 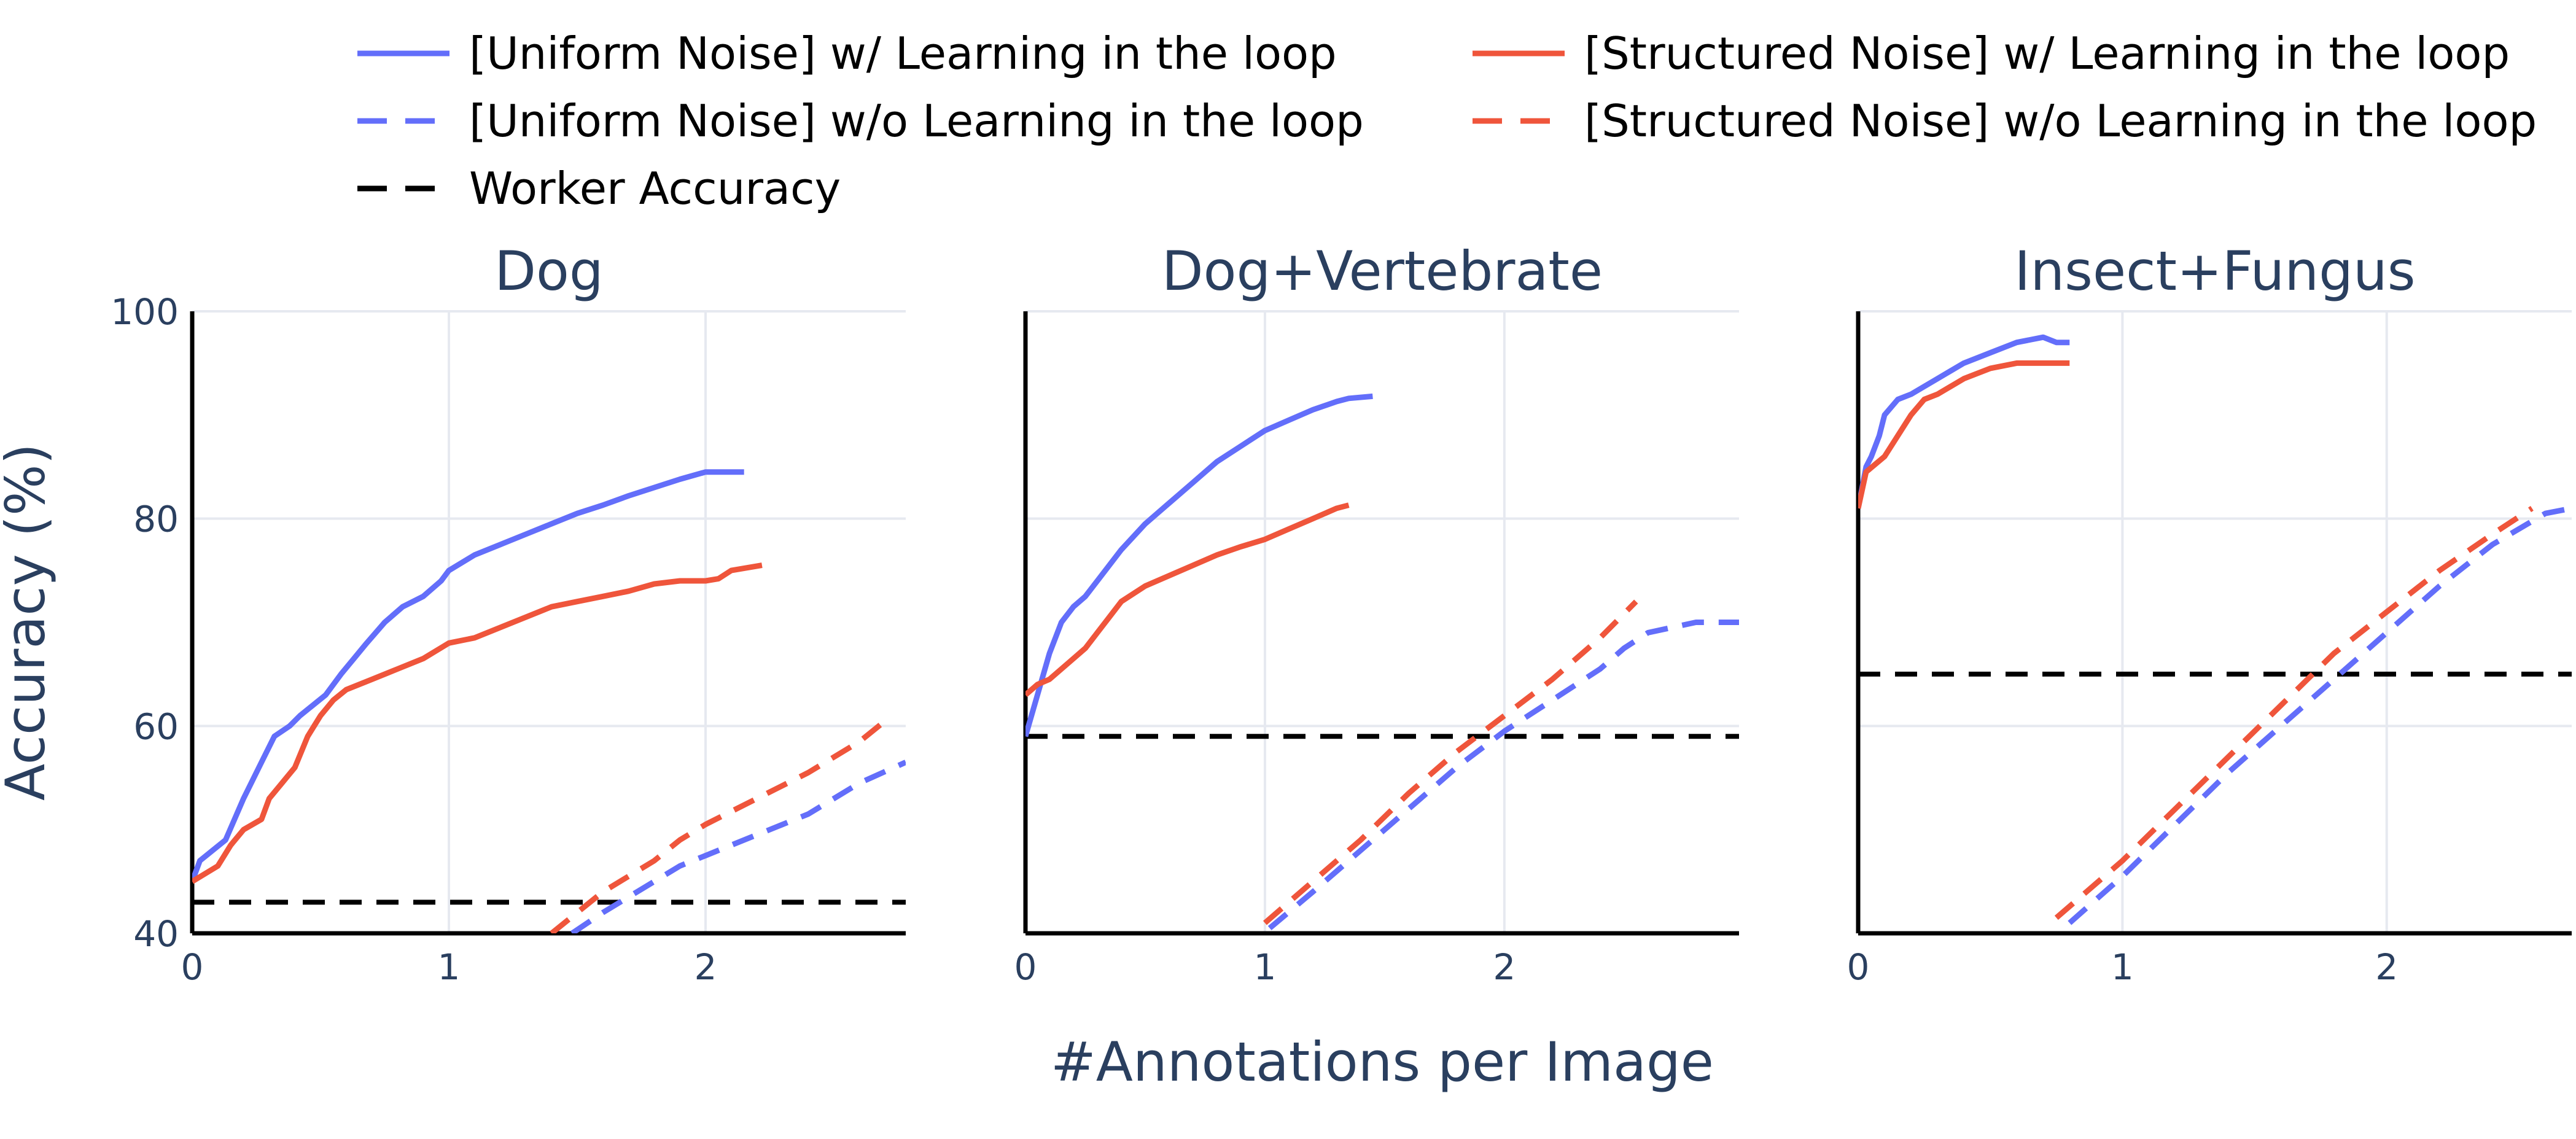 What do you see at coordinates (903, 53) in the screenshot?
I see `legend-label: [Uniform Noise] w/ Learning in the loop` at bounding box center [903, 53].